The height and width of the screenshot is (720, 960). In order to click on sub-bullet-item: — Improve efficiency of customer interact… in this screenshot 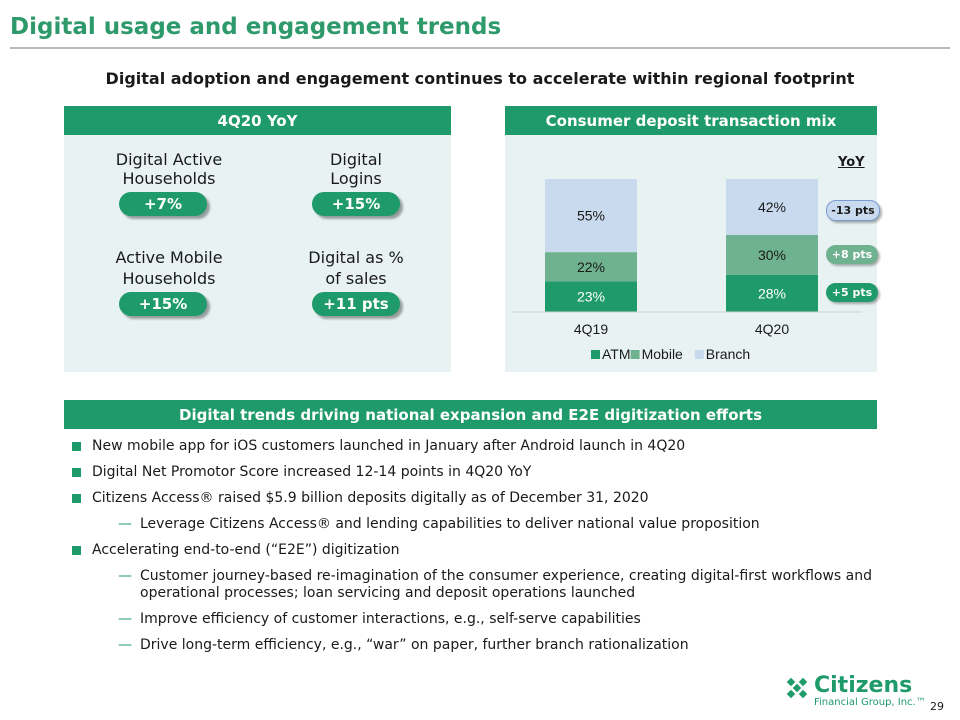, I will do `click(482, 619)`.